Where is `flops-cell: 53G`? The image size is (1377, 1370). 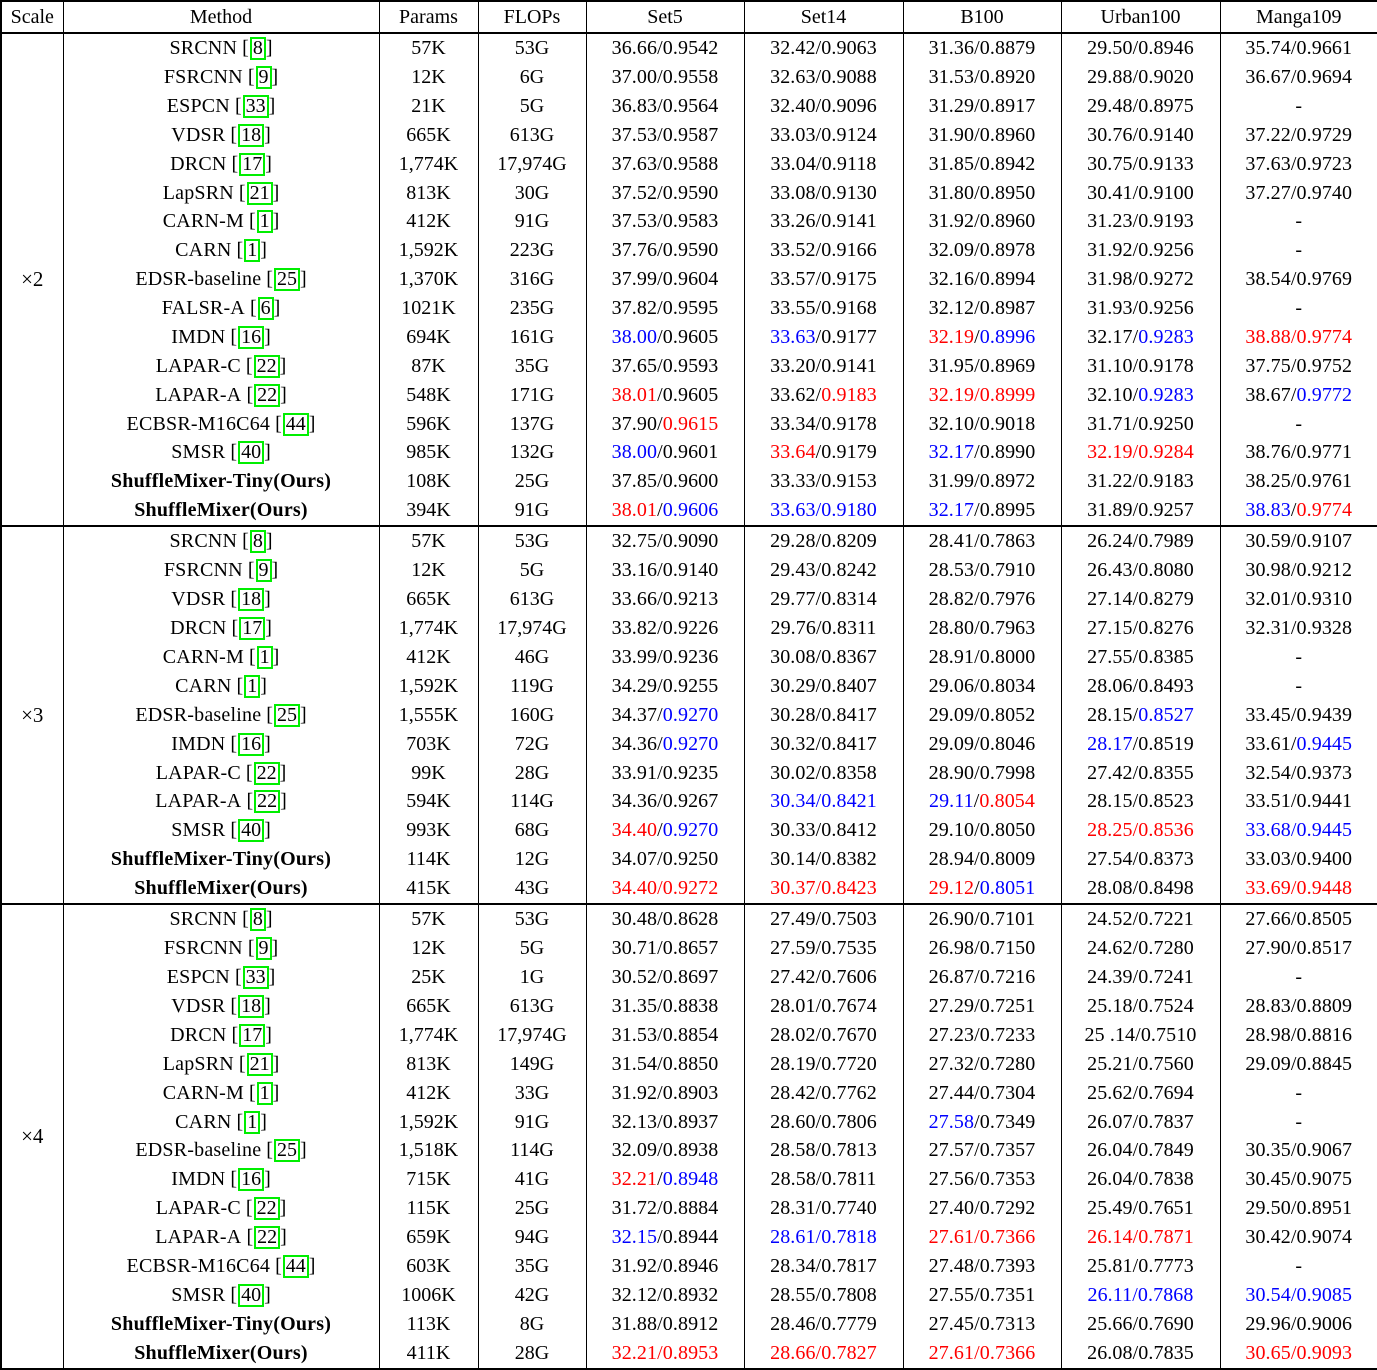
flops-cell: 53G is located at coordinates (532, 919).